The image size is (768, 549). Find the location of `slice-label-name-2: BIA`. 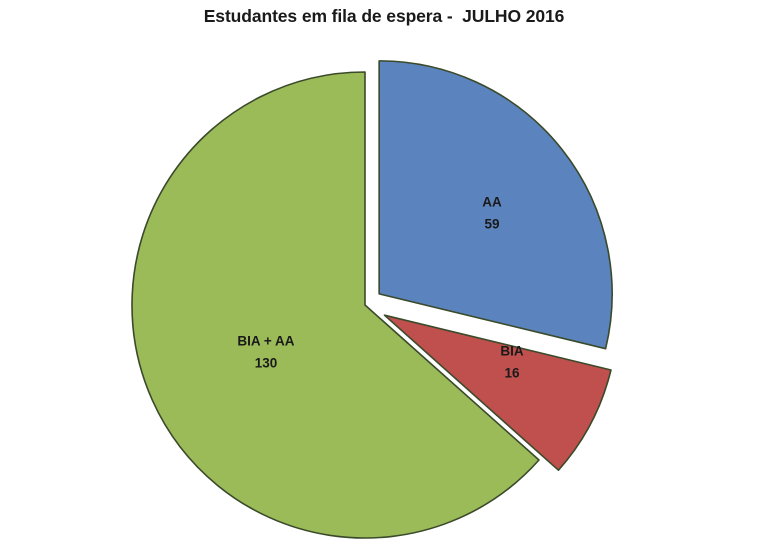

slice-label-name-2: BIA is located at coordinates (512, 351).